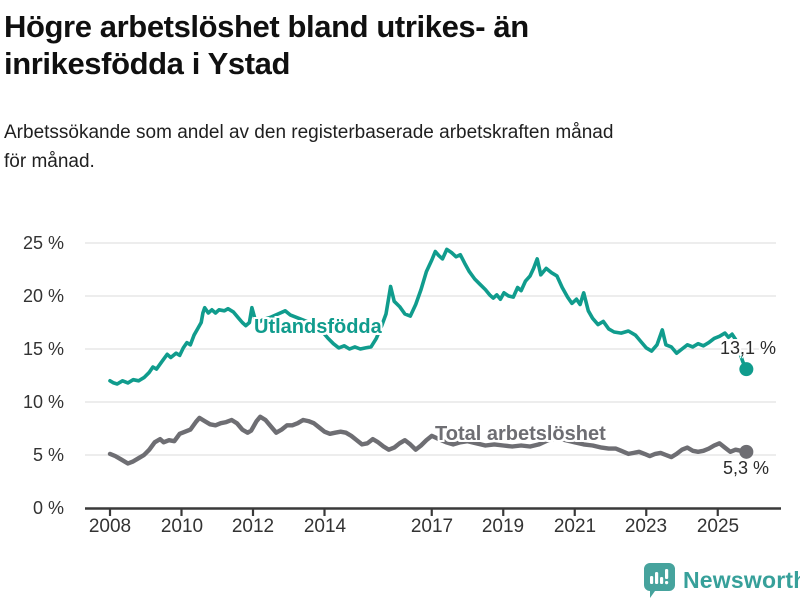  Describe the element at coordinates (318, 327) in the screenshot. I see `series-label-utlandsfodda: Utlandsfödda` at that location.